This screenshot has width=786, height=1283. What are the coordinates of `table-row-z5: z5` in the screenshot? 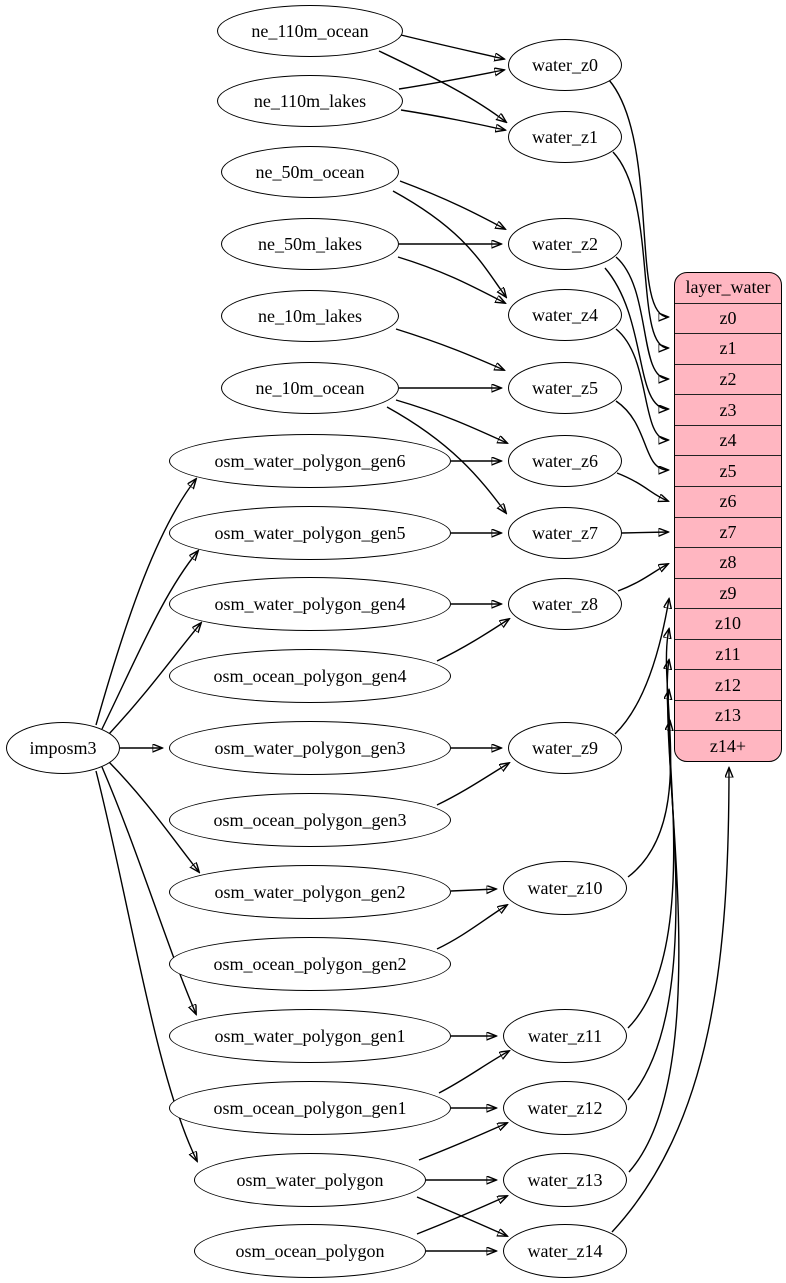 It's located at (728, 470).